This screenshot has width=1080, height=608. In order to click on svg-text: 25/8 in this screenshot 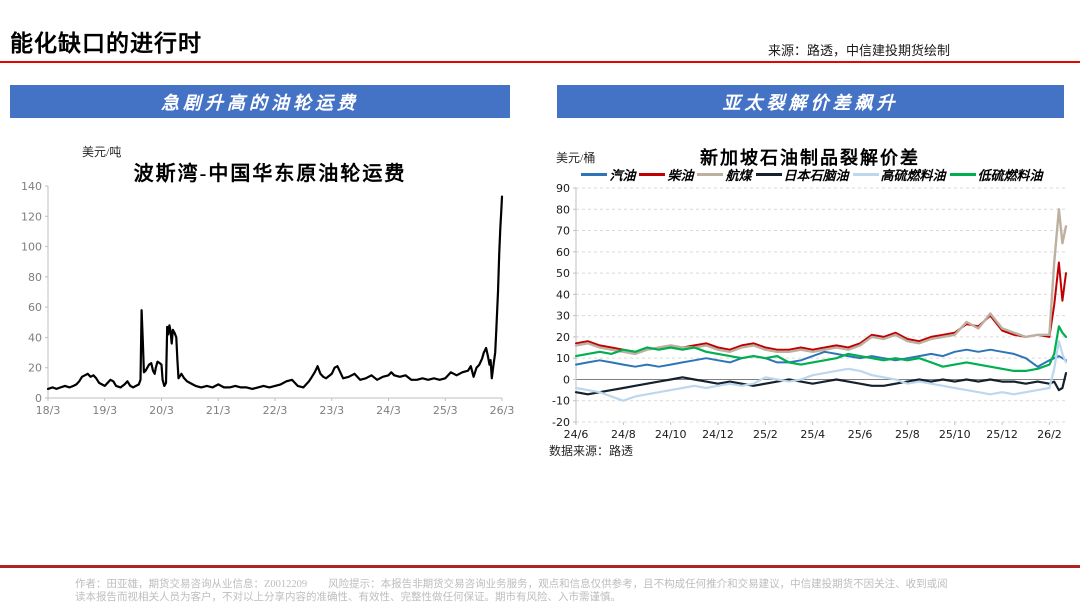, I will do `click(907, 434)`.